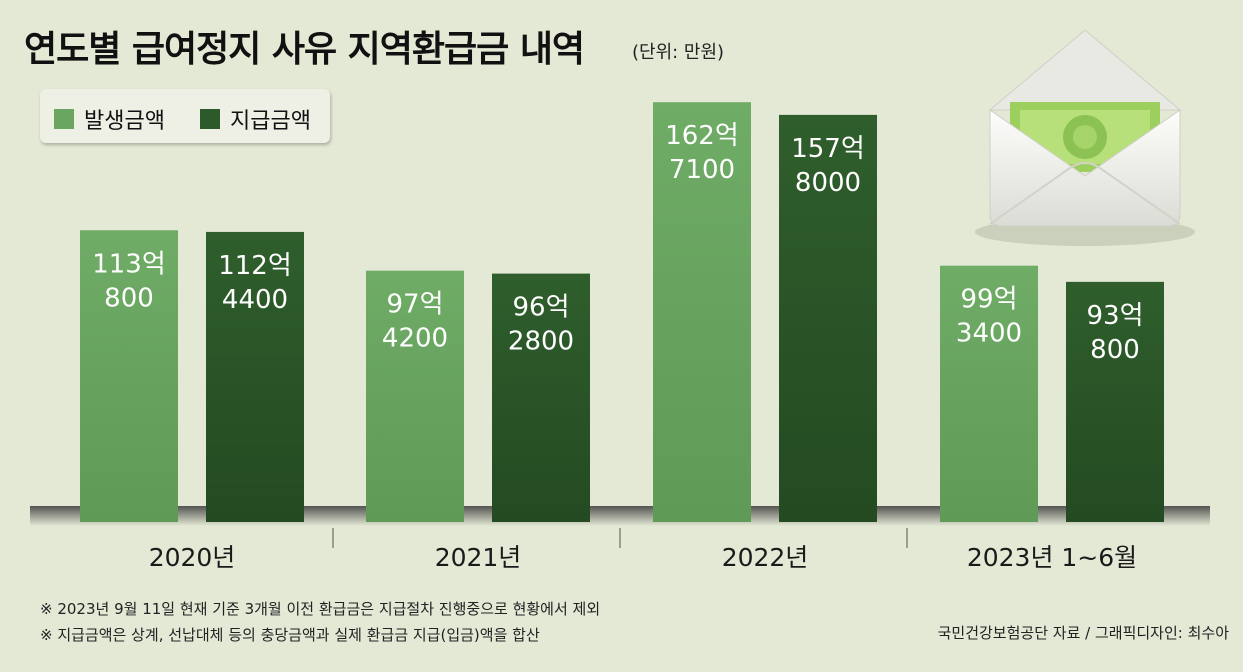 The image size is (1243, 672). Describe the element at coordinates (540, 308) in the screenshot. I see `data-label-paid-1-0: 96억` at that location.